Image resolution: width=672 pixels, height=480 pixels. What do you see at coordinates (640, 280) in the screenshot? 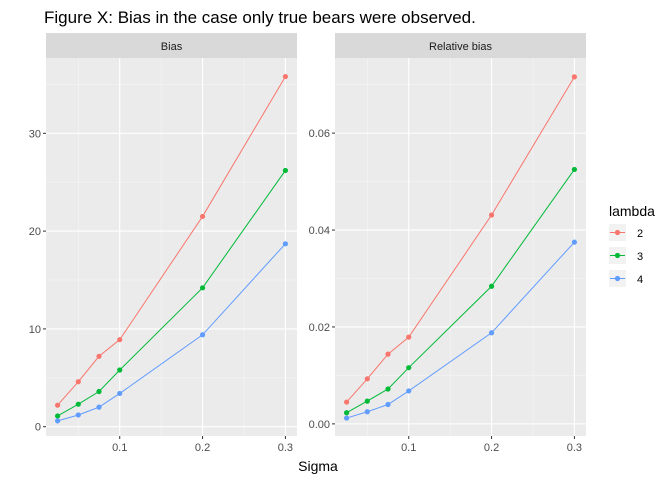
I see `legend-label-lambda-4: 4` at bounding box center [640, 280].